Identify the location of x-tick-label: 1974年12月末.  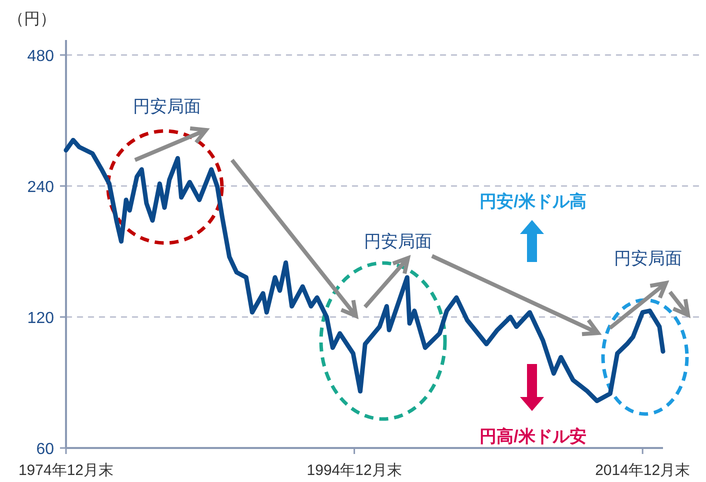
(66, 470).